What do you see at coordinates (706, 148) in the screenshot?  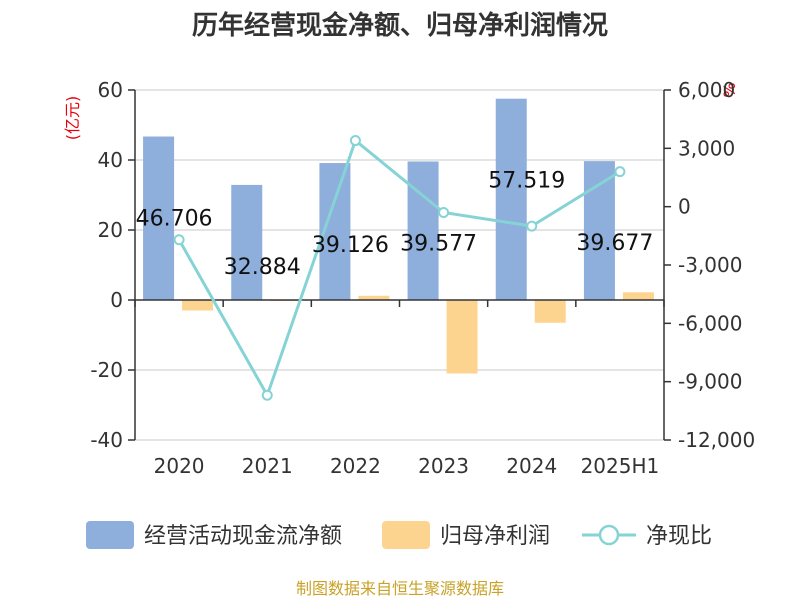 I see `right-tick-label: 3,000` at bounding box center [706, 148].